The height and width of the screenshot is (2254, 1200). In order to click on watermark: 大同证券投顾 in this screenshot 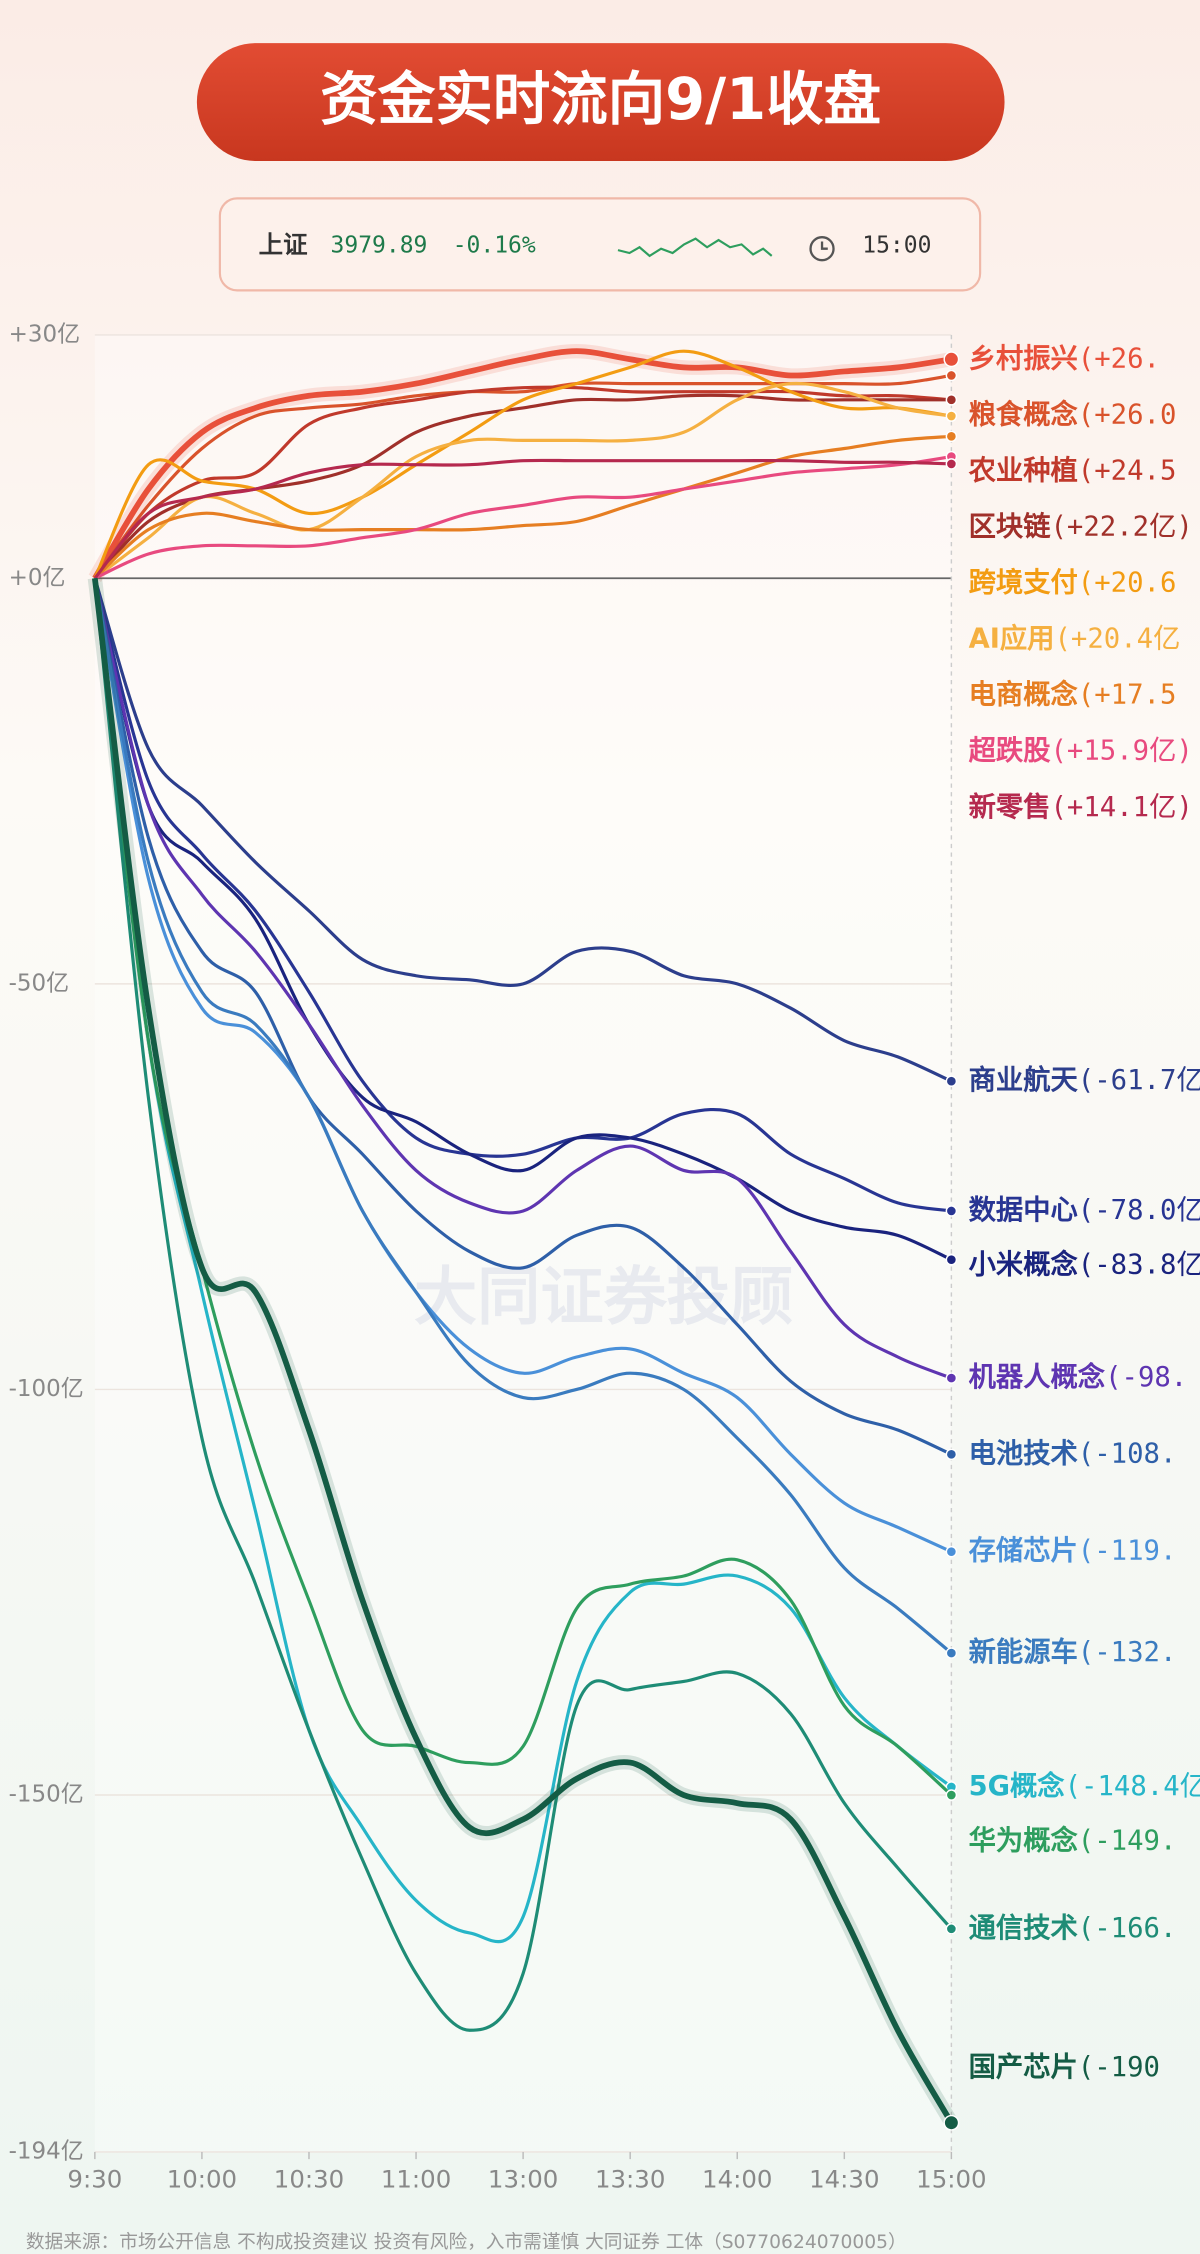, I will do `click(603, 1296)`.